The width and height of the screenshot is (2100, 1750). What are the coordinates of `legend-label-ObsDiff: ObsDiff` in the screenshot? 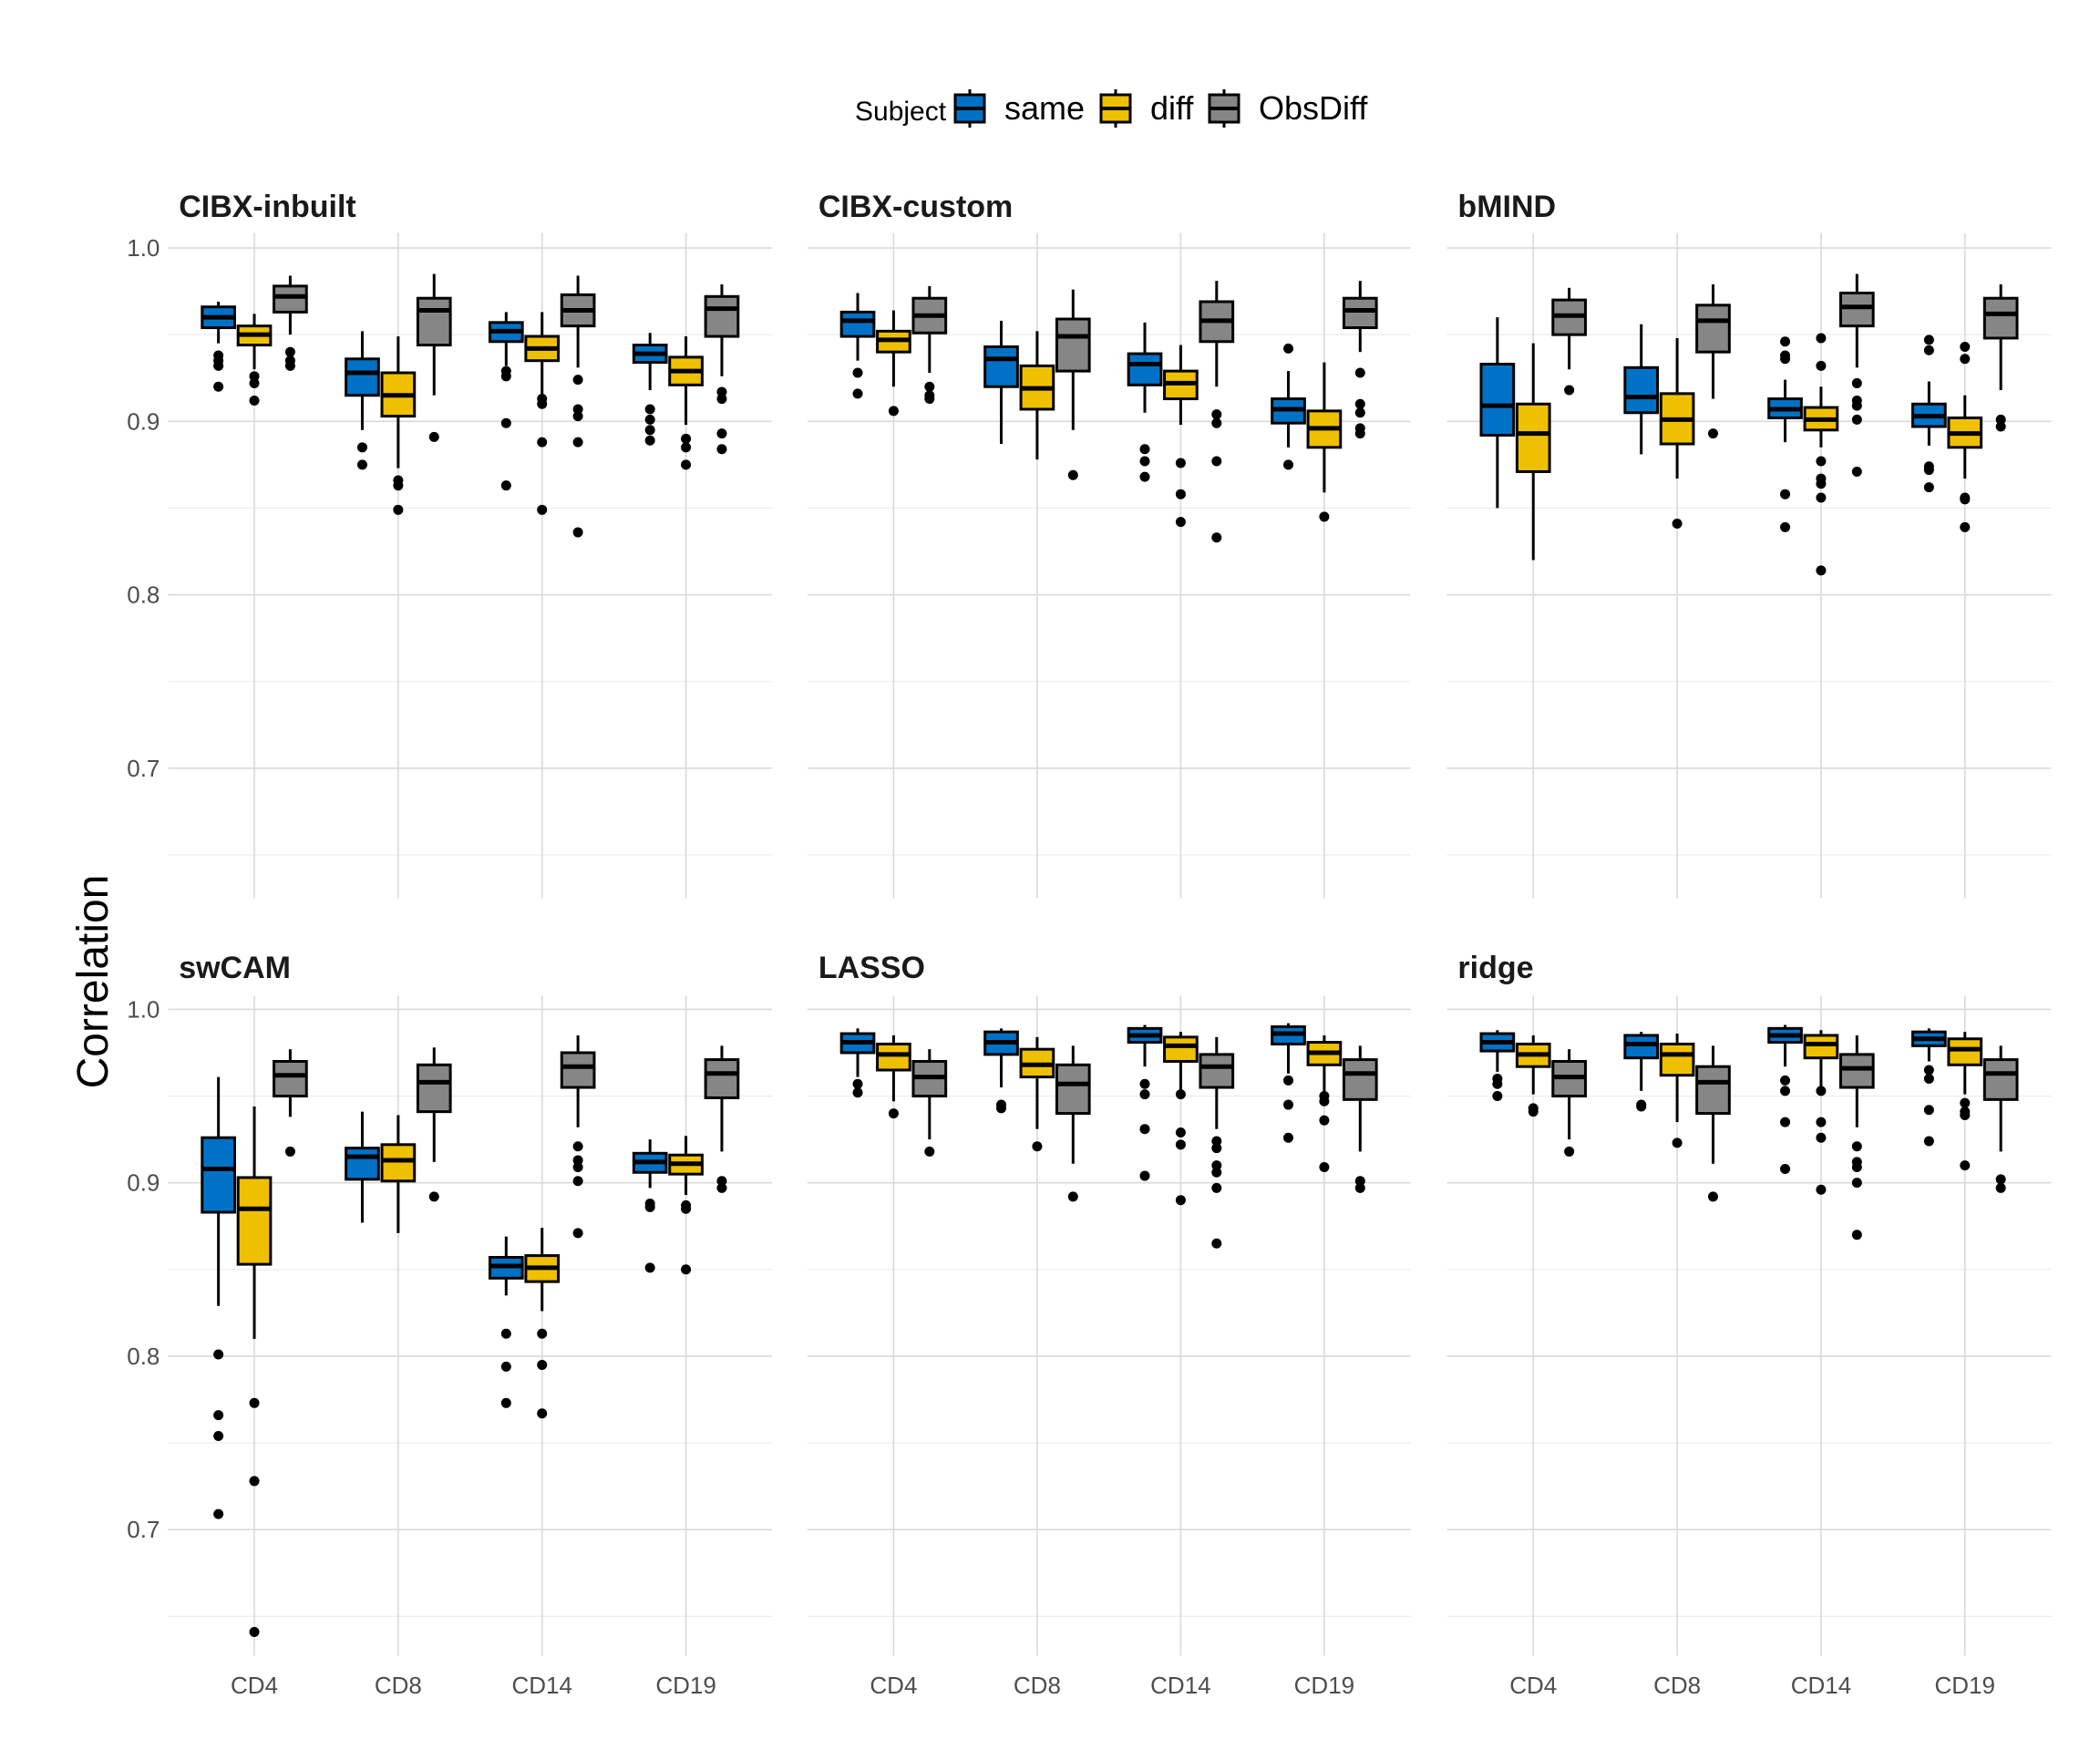 It's located at (1313, 108).